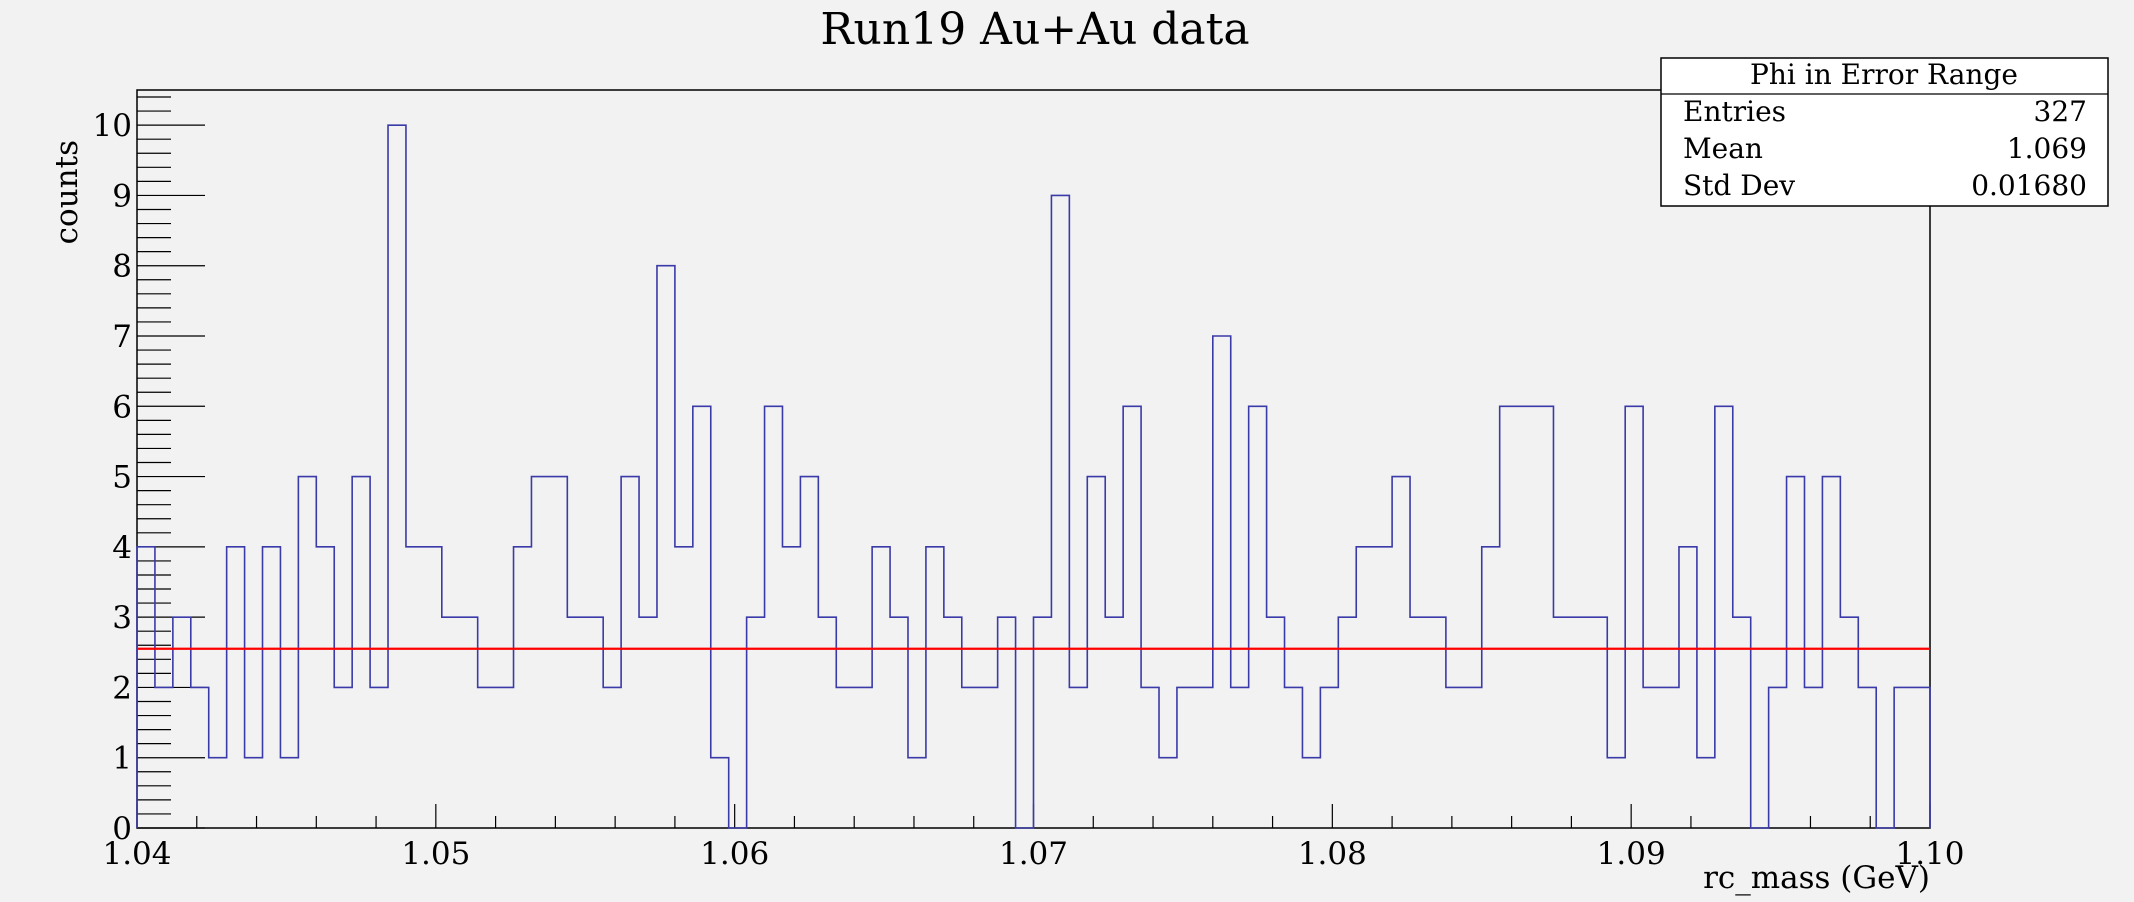  Describe the element at coordinates (122, 688) in the screenshot. I see `y-tick-label: 2` at that location.